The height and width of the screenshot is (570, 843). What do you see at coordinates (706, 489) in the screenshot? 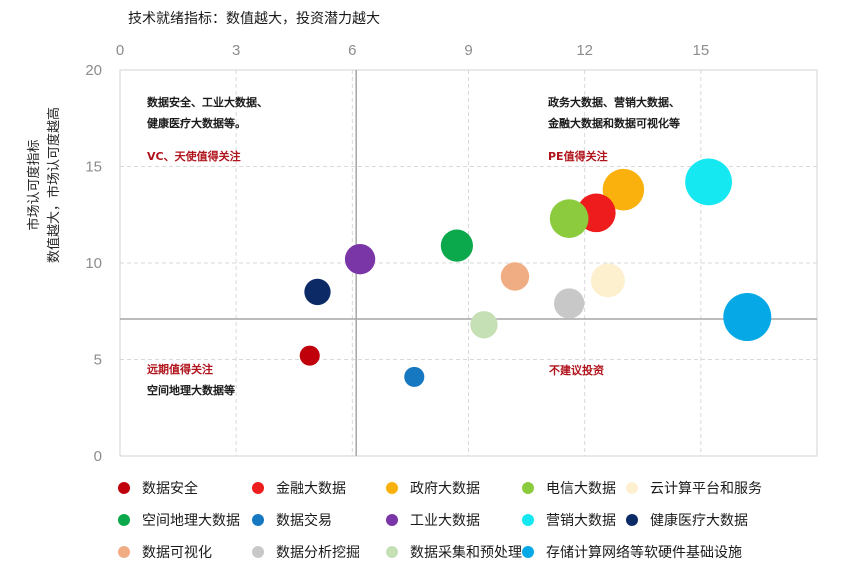
I see `legend-label: 云计算平台和服务` at bounding box center [706, 489].